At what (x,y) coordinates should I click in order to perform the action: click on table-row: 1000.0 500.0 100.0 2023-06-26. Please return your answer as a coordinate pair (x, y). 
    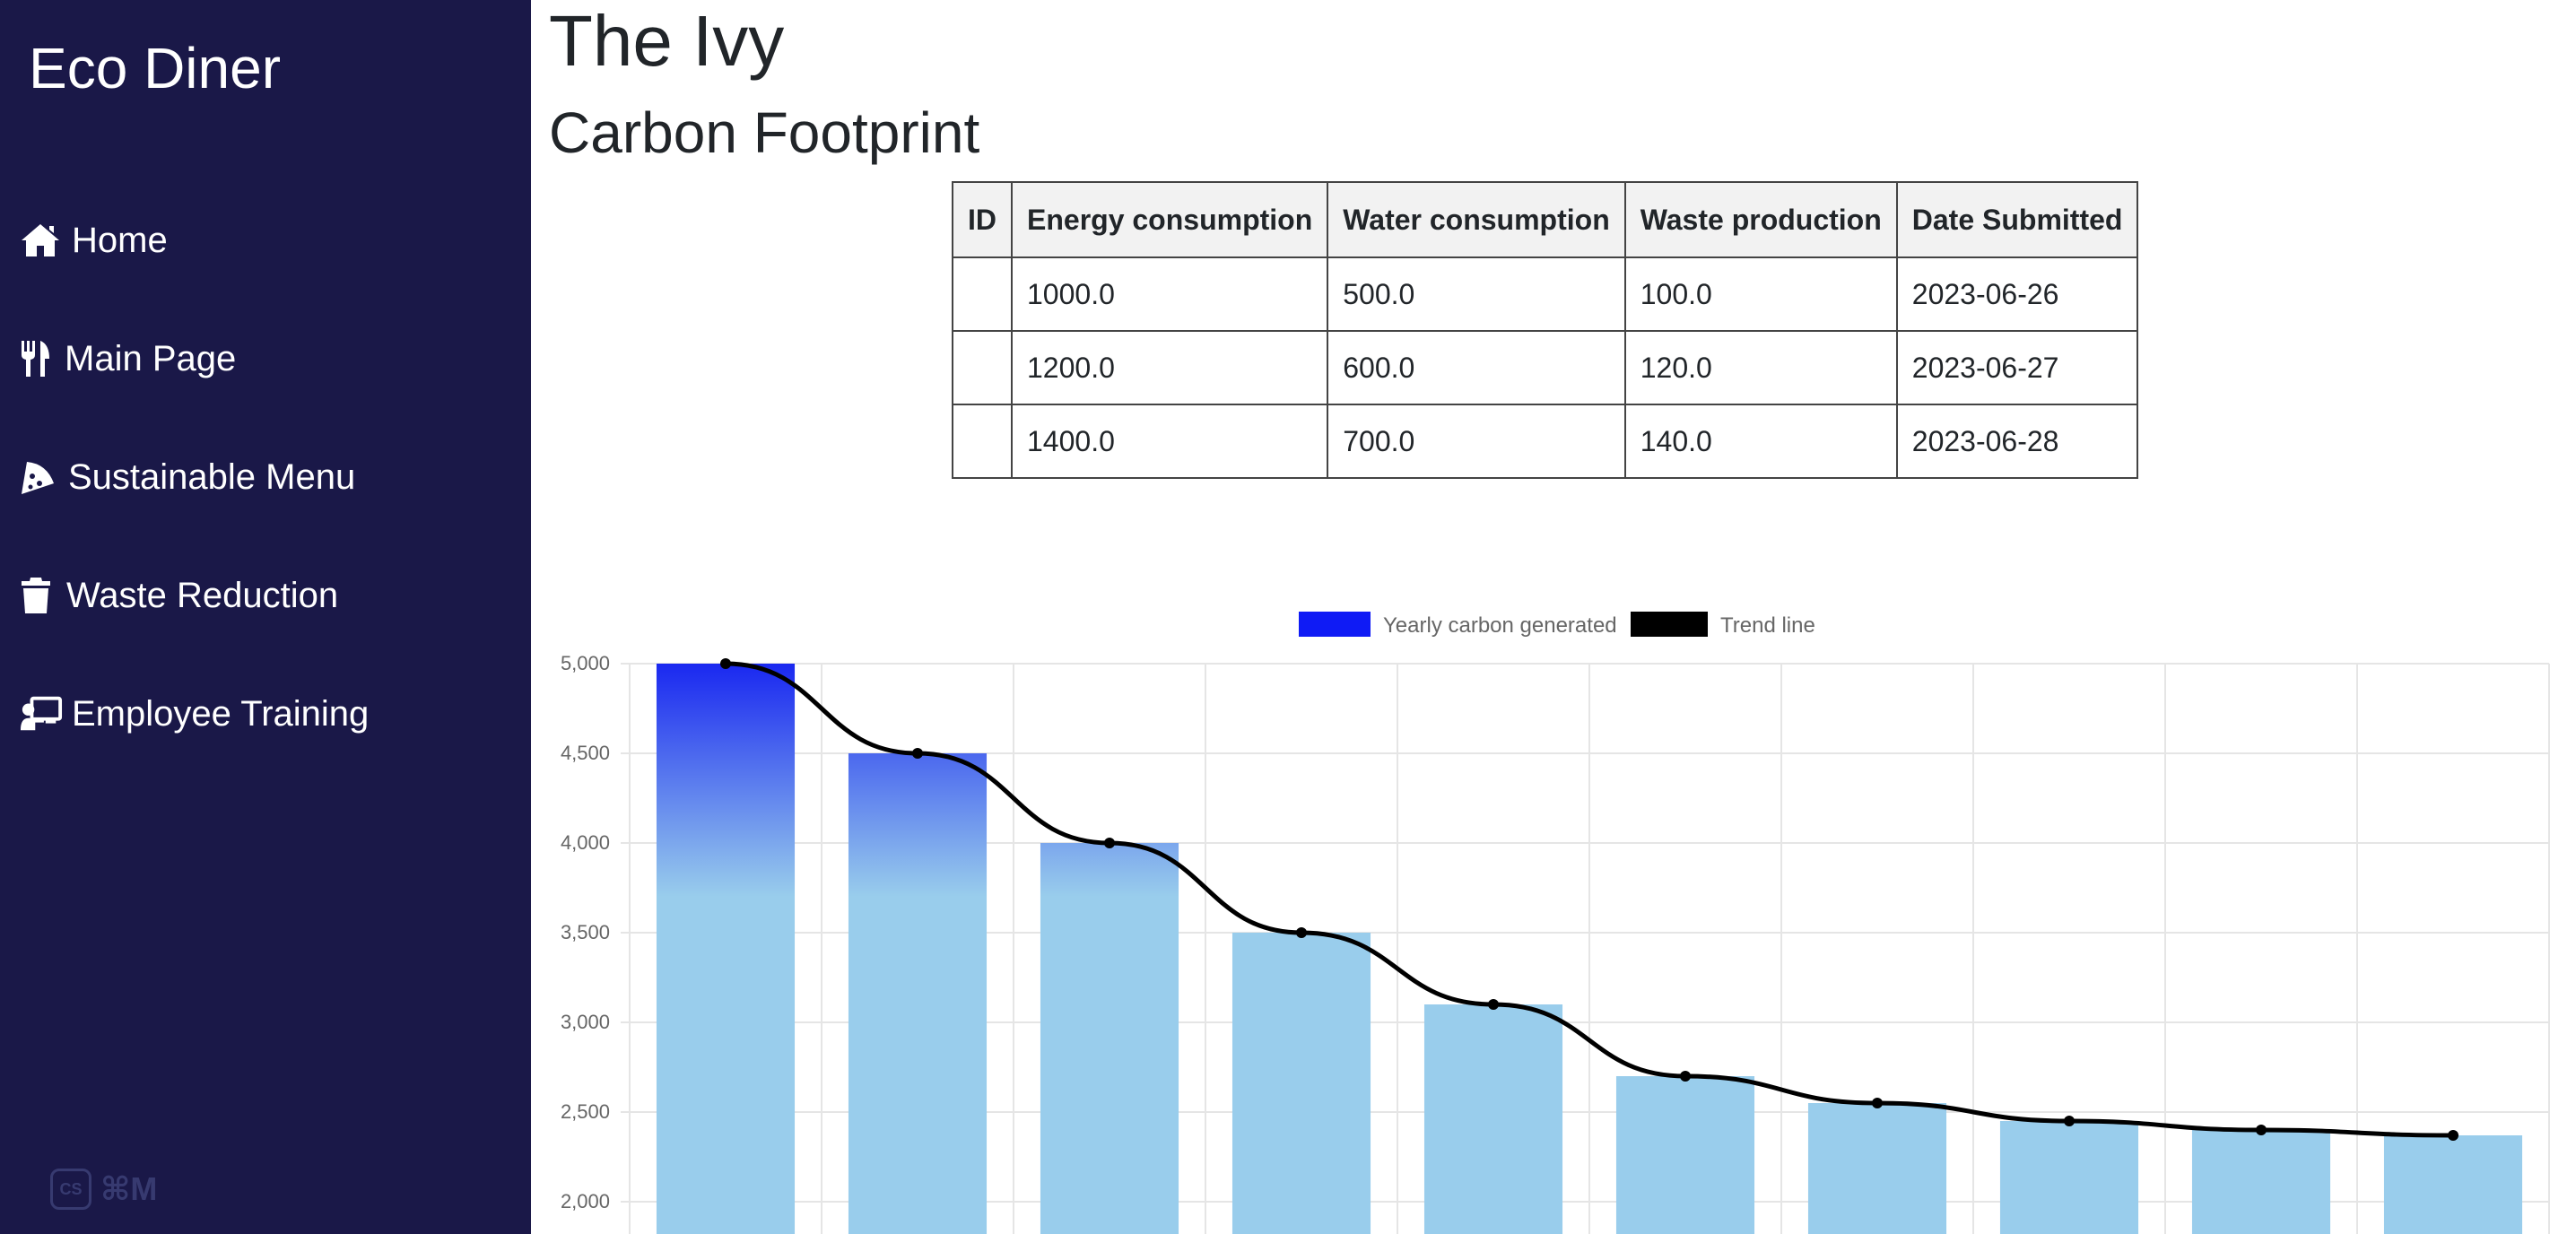
    Looking at the image, I should click on (1545, 294).